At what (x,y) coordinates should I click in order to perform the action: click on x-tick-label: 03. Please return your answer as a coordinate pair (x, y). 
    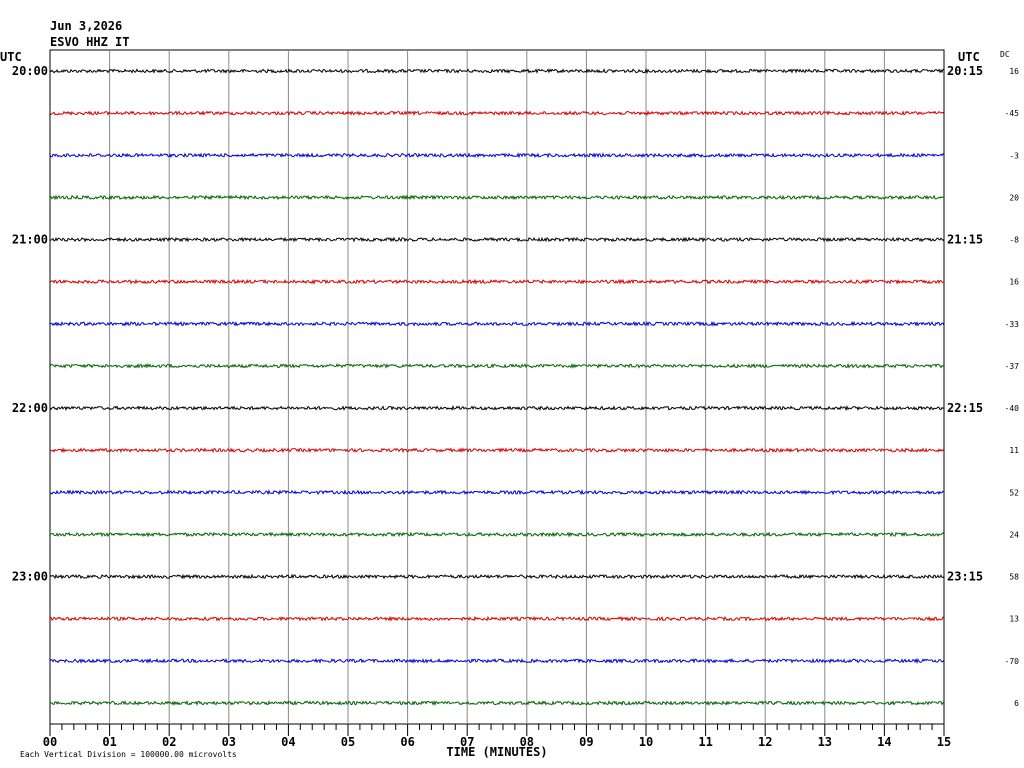
    Looking at the image, I should click on (229, 742).